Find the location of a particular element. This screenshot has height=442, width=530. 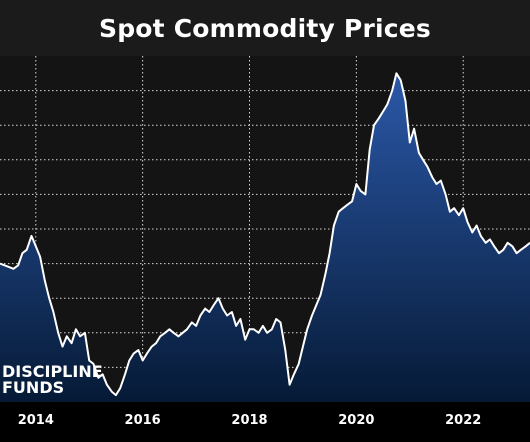

x-tick-label-2018: 2018 is located at coordinates (249, 420).